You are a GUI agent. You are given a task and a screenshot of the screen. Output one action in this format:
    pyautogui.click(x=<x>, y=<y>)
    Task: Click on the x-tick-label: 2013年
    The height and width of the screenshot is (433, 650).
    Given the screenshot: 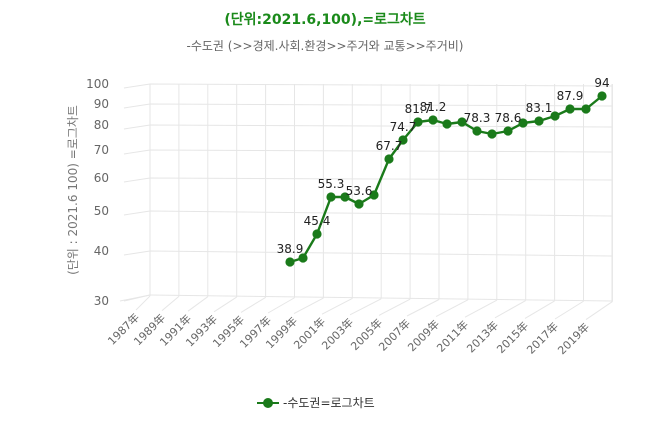 What is the action you would take?
    pyautogui.click(x=482, y=336)
    